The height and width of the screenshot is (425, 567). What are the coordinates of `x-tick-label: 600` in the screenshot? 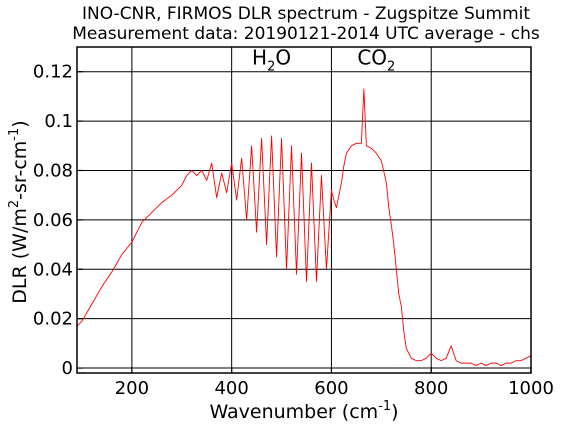 It's located at (331, 388).